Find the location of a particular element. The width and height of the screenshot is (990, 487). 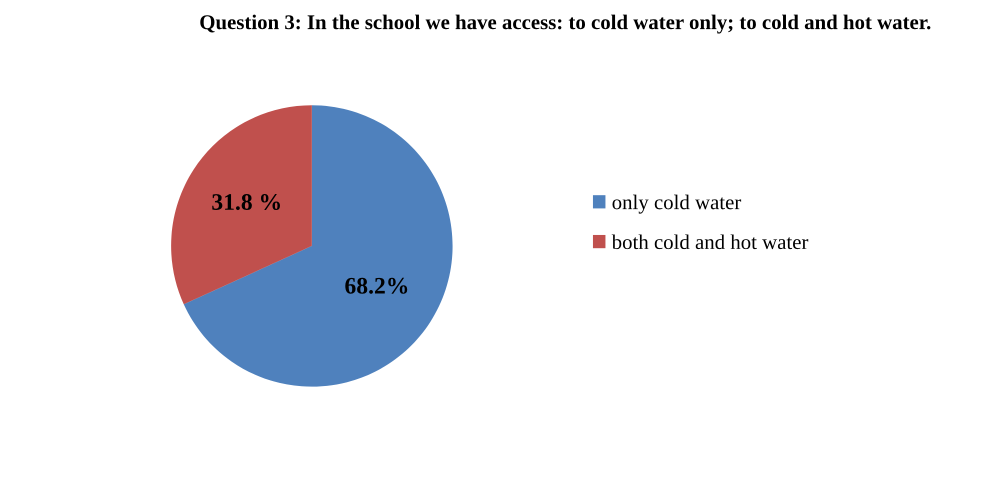

pie-slice is located at coordinates (241, 204).